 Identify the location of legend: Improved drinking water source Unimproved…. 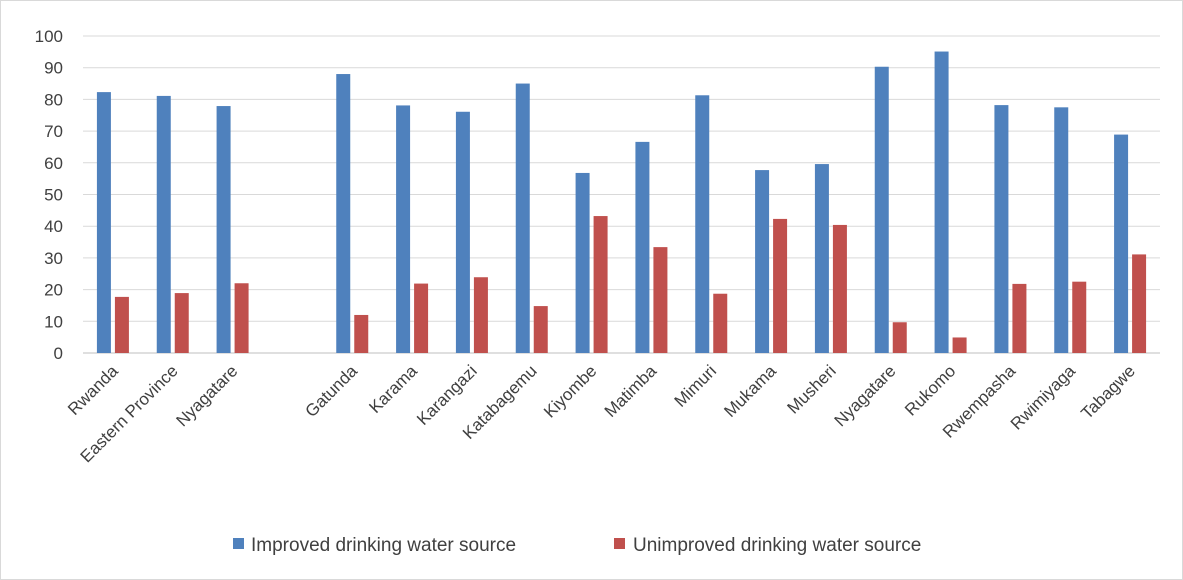
(577, 545).